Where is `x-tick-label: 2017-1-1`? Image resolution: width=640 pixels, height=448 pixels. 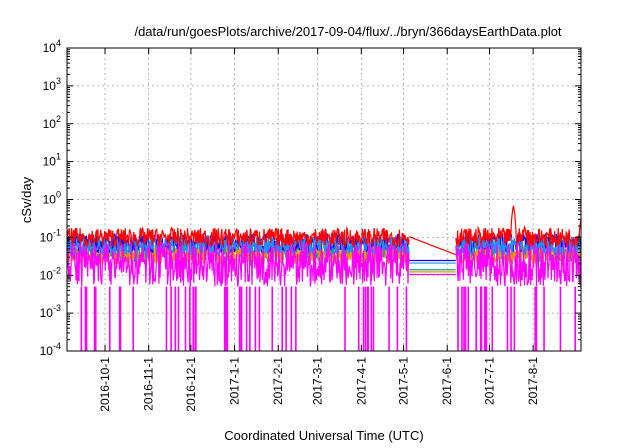
x-tick-label: 2017-1-1 is located at coordinates (235, 381).